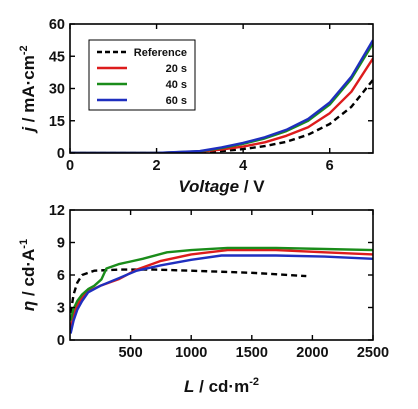 This screenshot has height=409, width=418. What do you see at coordinates (191, 353) in the screenshot?
I see `x-tick-label: 1000` at bounding box center [191, 353].